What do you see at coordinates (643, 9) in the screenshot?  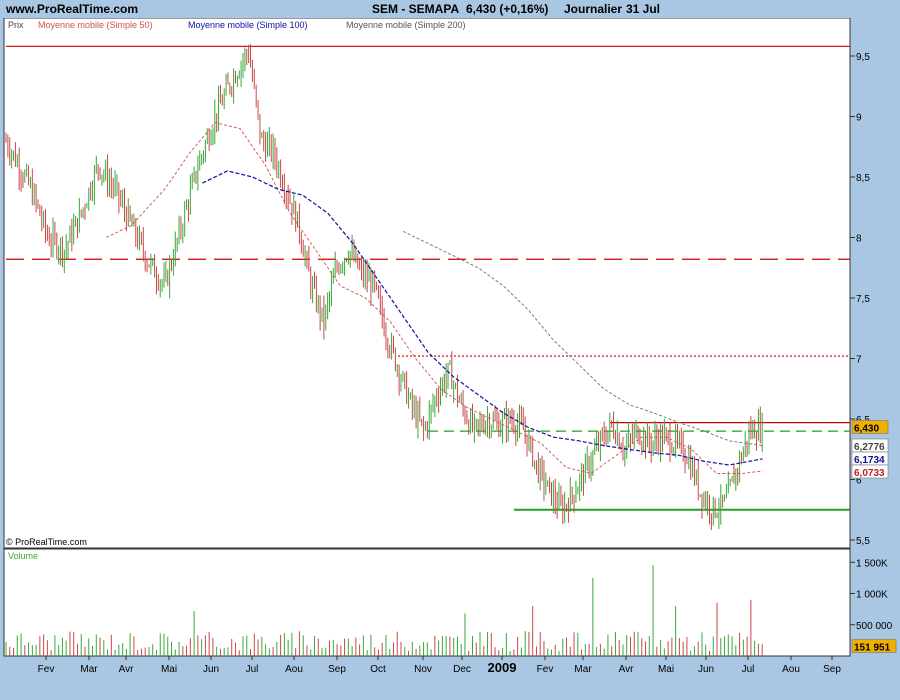 I see `date-label: 31 Jul` at bounding box center [643, 9].